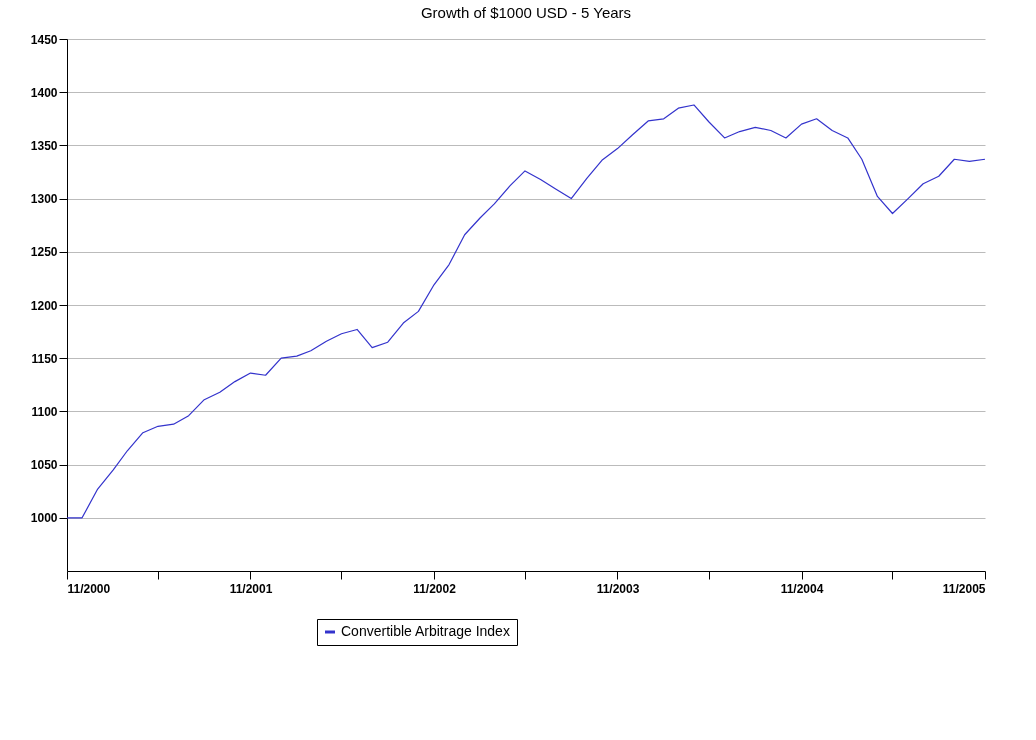  I want to click on legend-label: Convertible Arbitrage Index, so click(425, 631).